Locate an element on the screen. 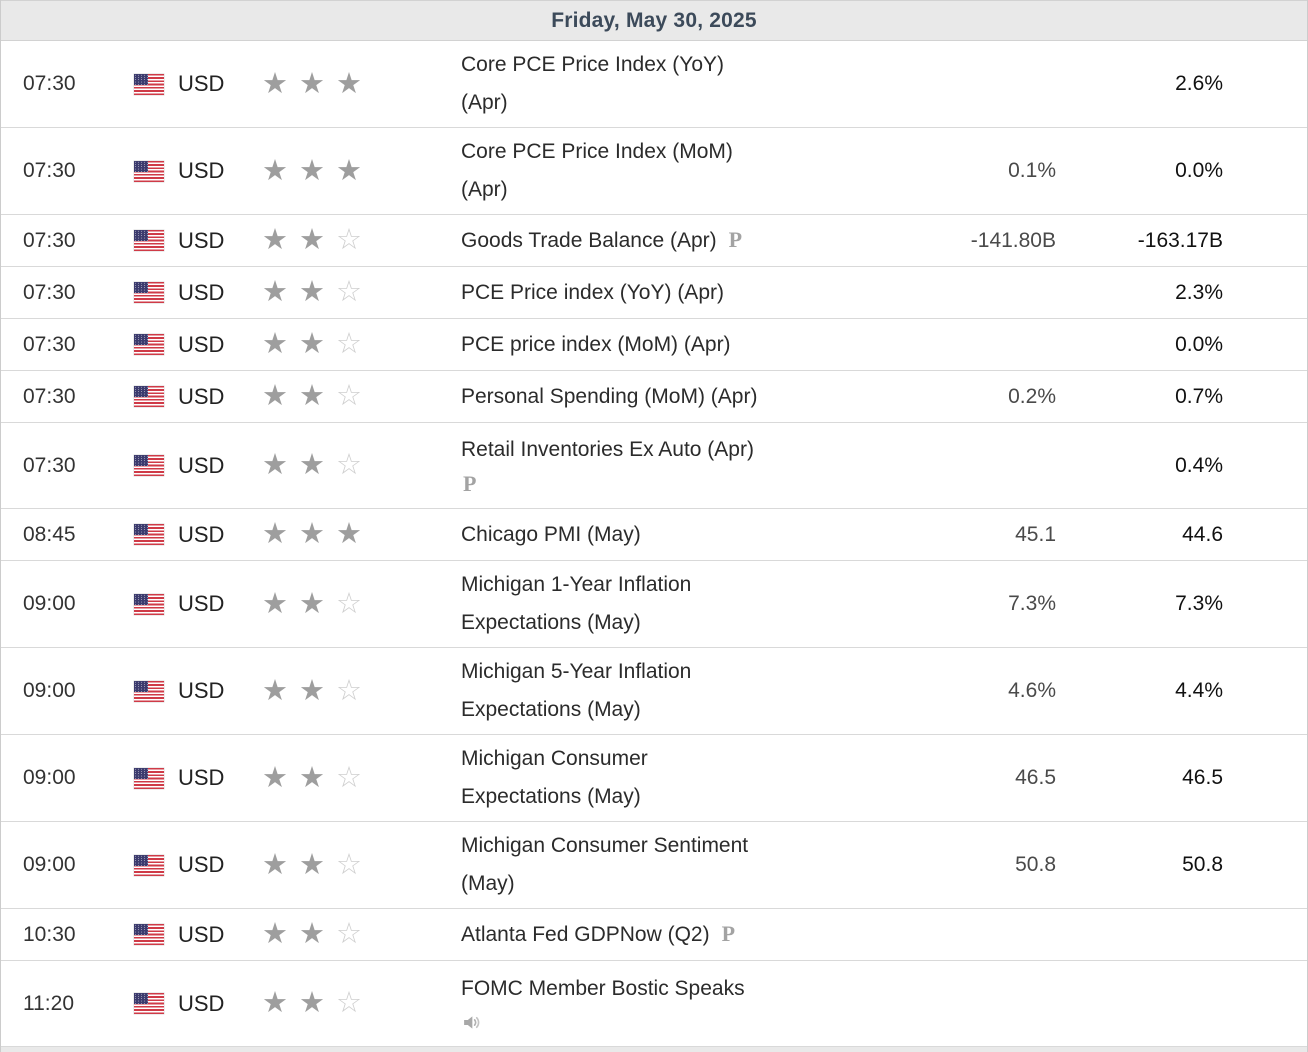 This screenshot has height=1052, width=1308. event-name-line: Michigan Consumer is located at coordinates (554, 758).